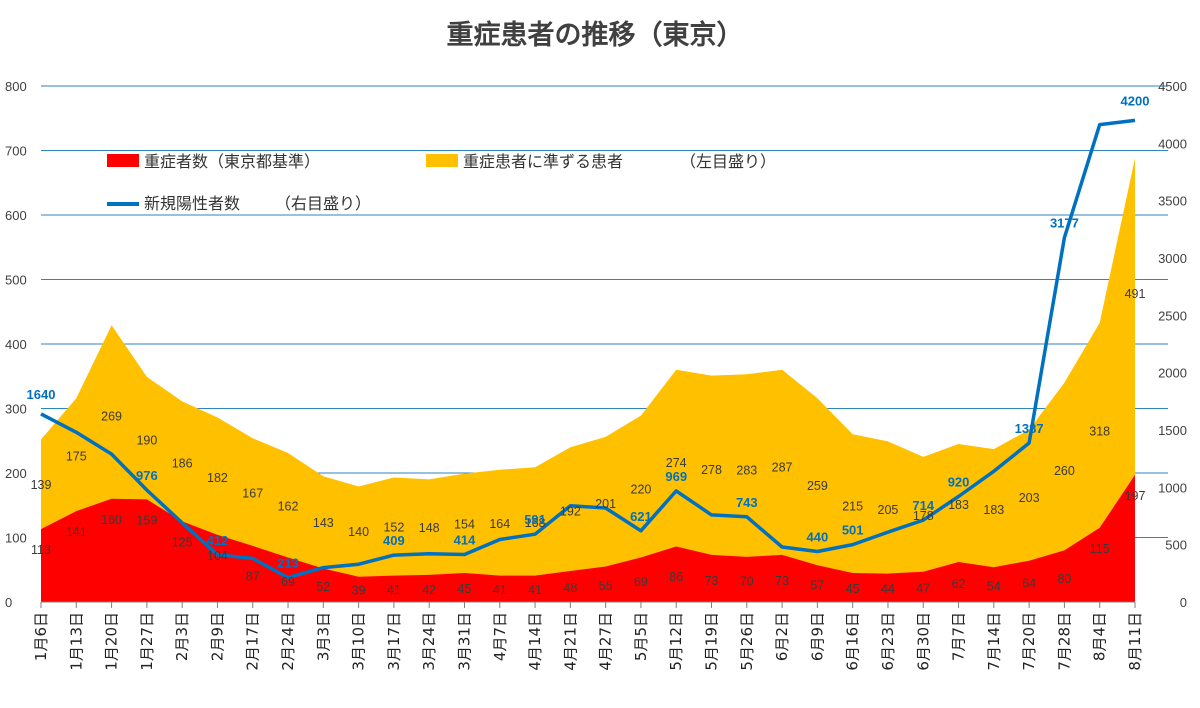  What do you see at coordinates (888, 641) in the screenshot?
I see `x-tick-label: 6月23日` at bounding box center [888, 641].